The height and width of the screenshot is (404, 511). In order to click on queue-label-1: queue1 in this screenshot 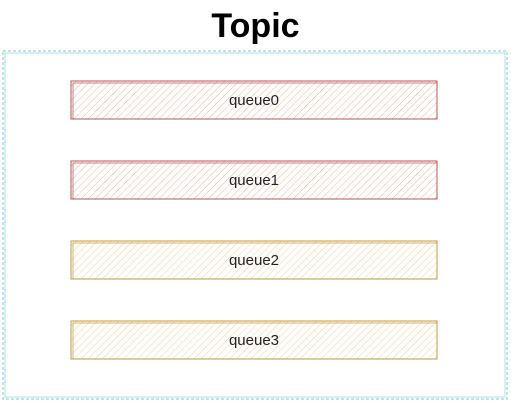, I will do `click(254, 180)`.